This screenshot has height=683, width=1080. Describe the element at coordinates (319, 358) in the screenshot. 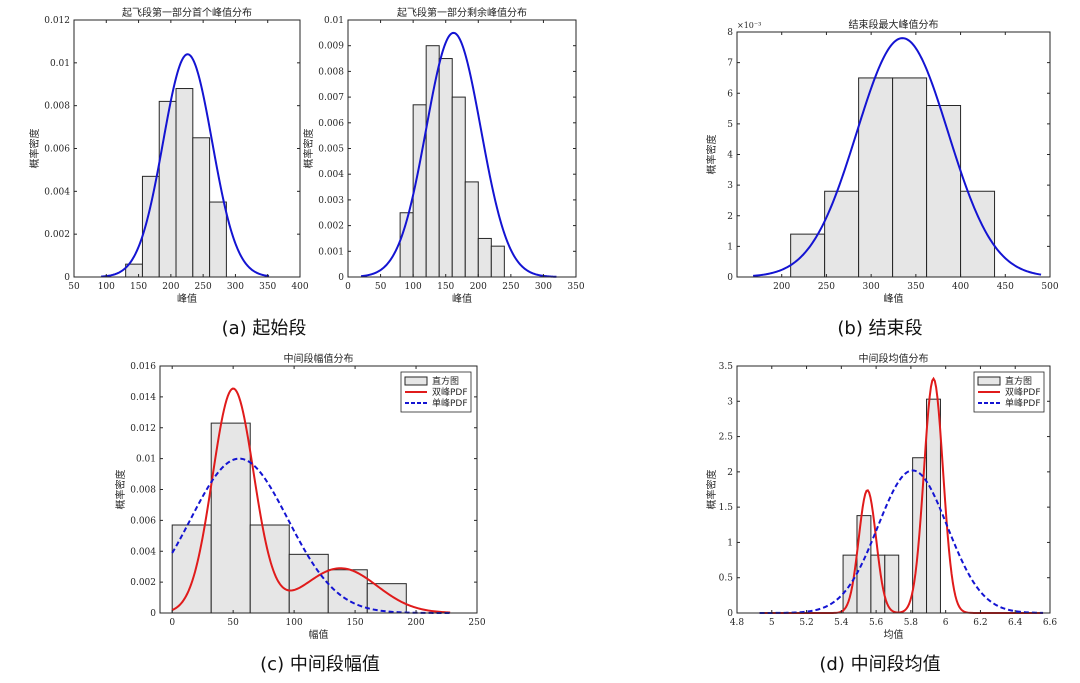

I see `chart-title: 中间段幅值分布` at that location.